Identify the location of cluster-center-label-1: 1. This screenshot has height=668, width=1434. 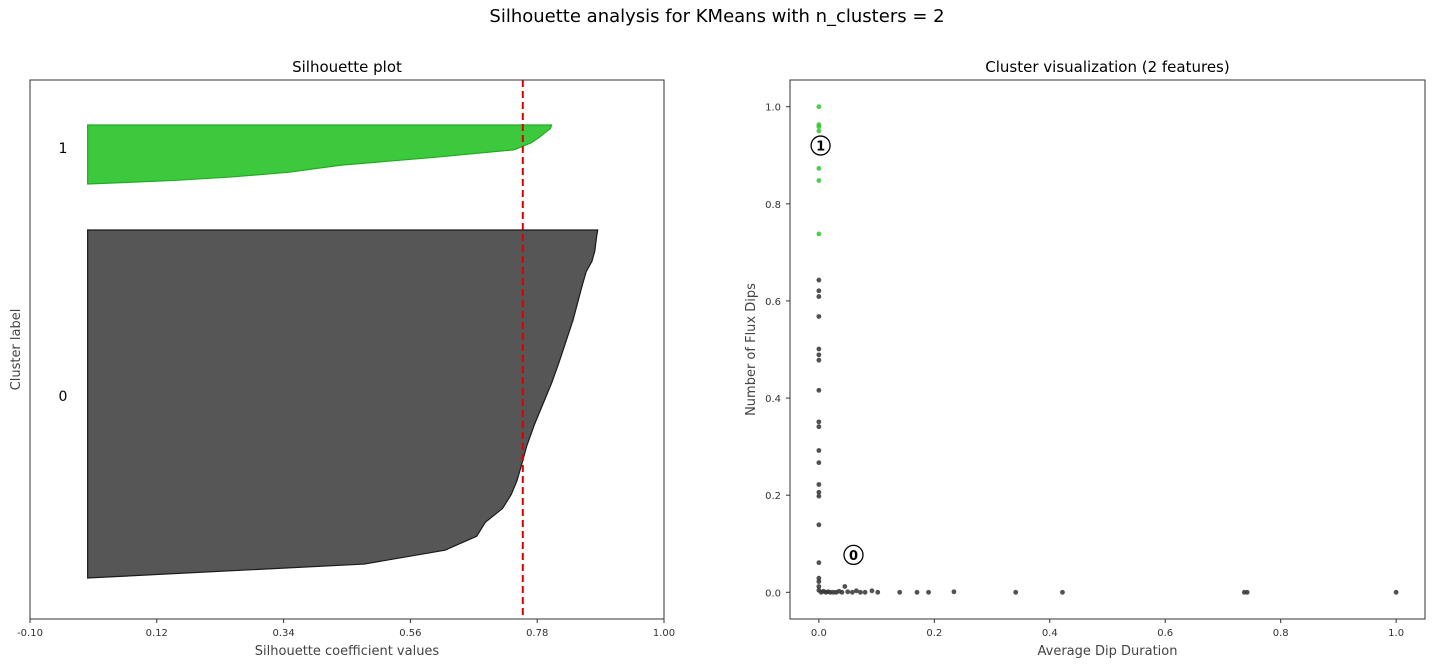
(820, 147).